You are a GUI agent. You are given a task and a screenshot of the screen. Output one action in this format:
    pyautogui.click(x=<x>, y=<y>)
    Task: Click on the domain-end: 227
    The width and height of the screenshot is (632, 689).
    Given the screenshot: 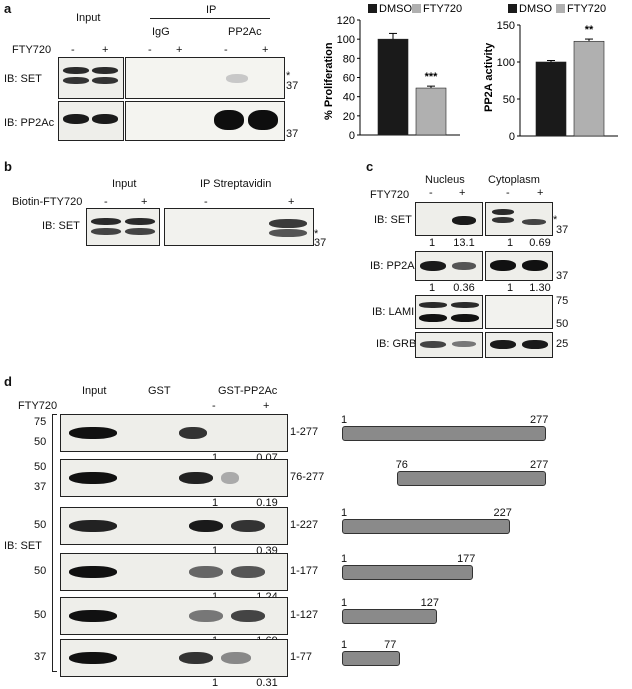 What is the action you would take?
    pyautogui.click(x=502, y=513)
    